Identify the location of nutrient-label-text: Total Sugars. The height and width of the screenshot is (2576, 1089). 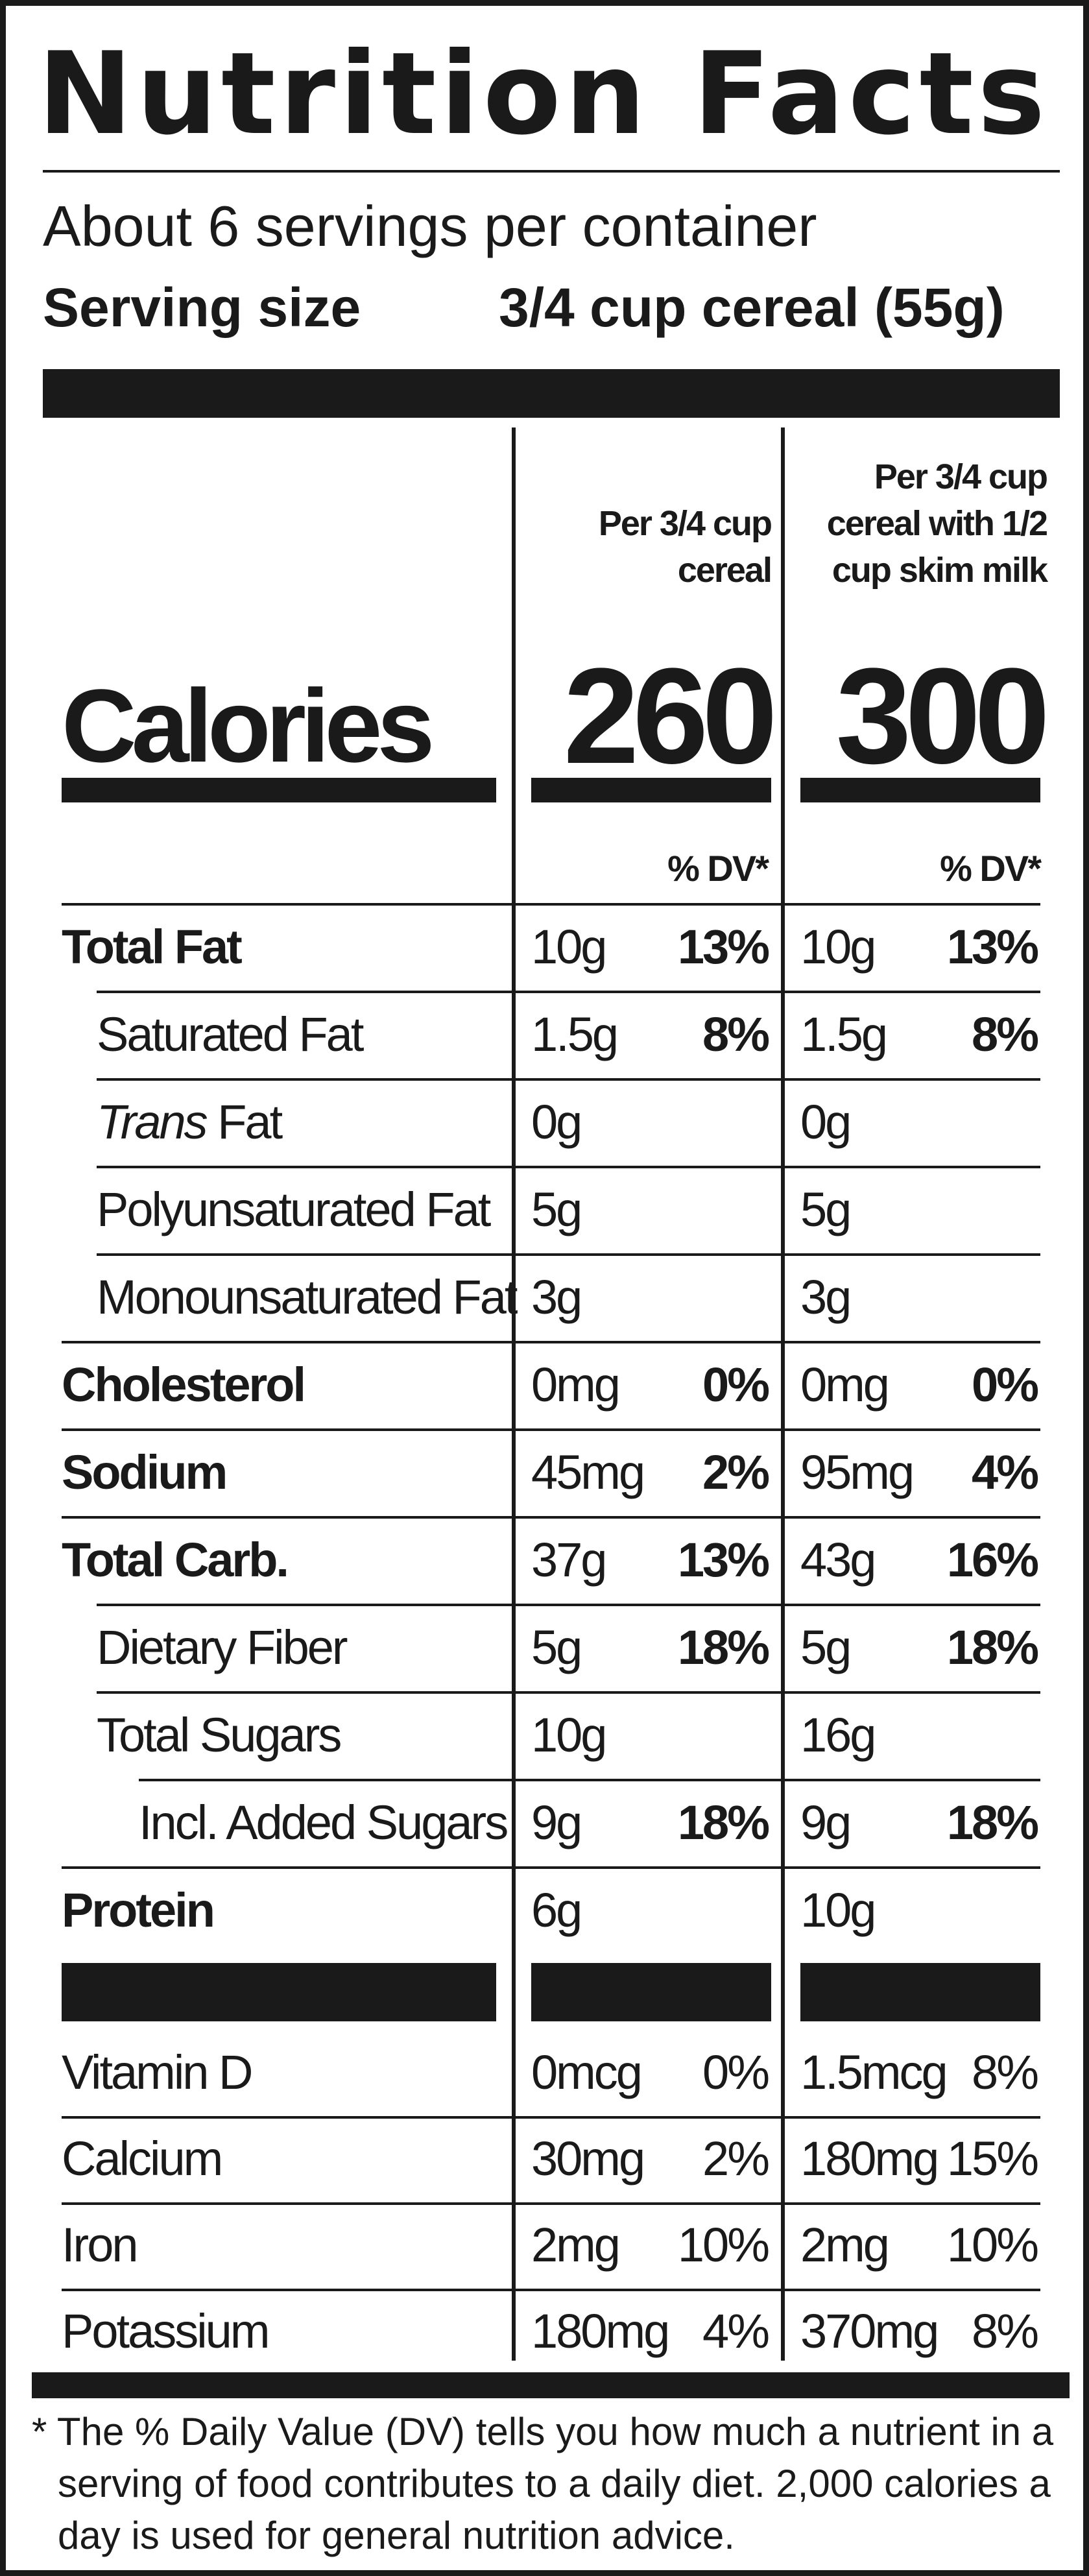
(219, 1735).